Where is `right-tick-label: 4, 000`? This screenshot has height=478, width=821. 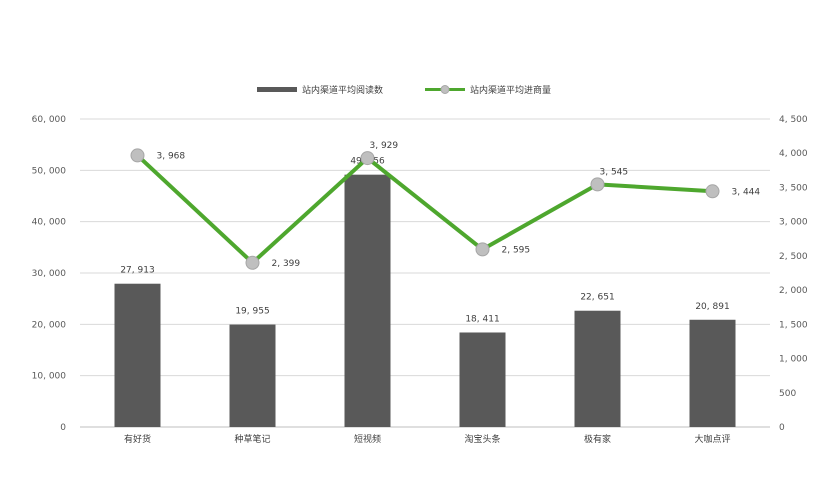
right-tick-label: 4, 000 is located at coordinates (793, 154).